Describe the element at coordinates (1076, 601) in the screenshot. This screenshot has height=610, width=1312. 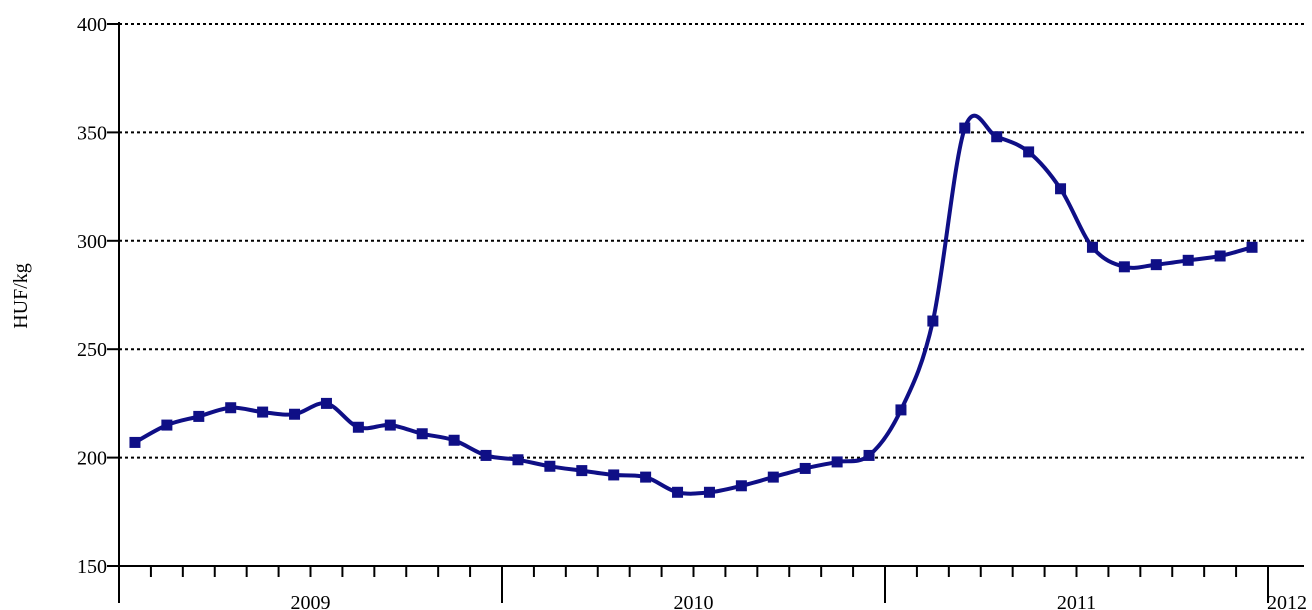
I see `x-tick-label: 2011` at that location.